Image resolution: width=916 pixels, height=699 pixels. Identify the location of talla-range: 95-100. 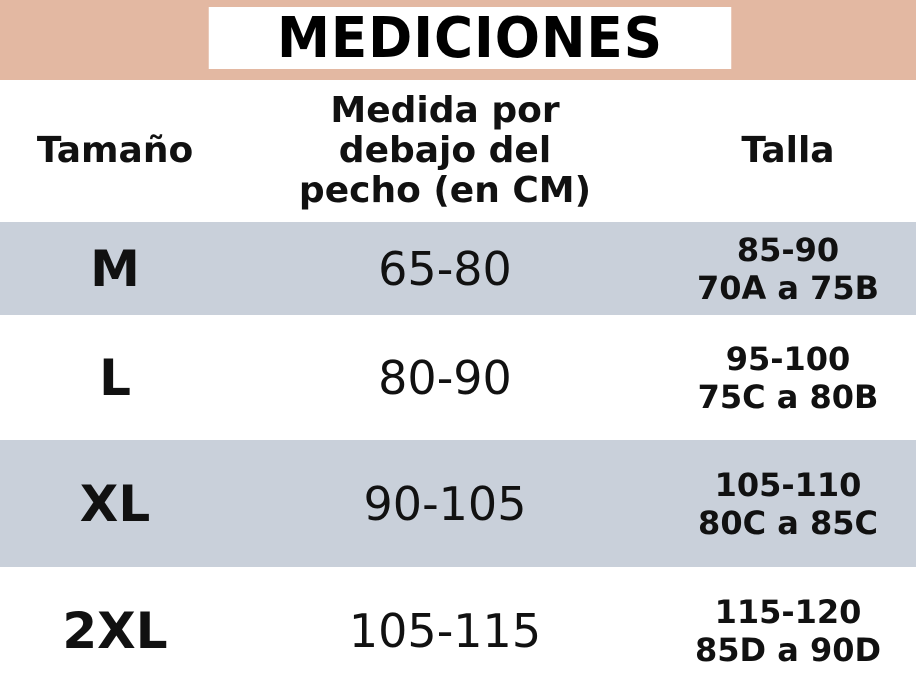
(788, 358).